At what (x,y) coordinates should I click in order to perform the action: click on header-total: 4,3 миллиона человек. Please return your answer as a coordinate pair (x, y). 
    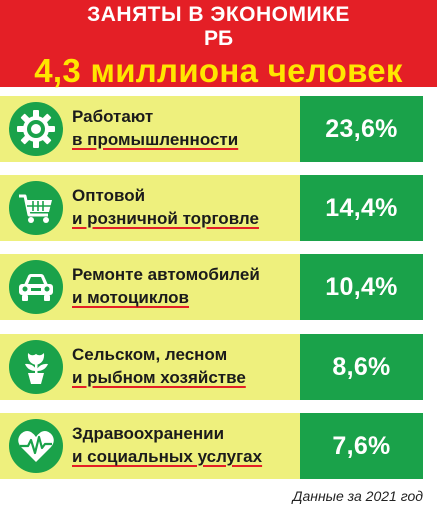
    Looking at the image, I should click on (218, 70).